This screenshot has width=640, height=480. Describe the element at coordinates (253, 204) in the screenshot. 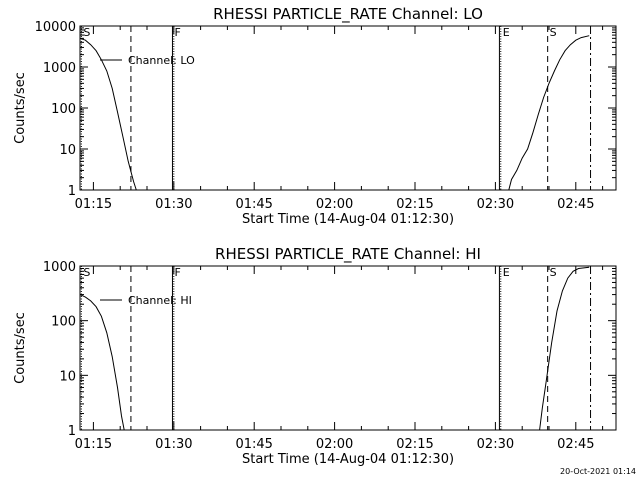

I see `lo-x-tick-label: 01:45` at that location.